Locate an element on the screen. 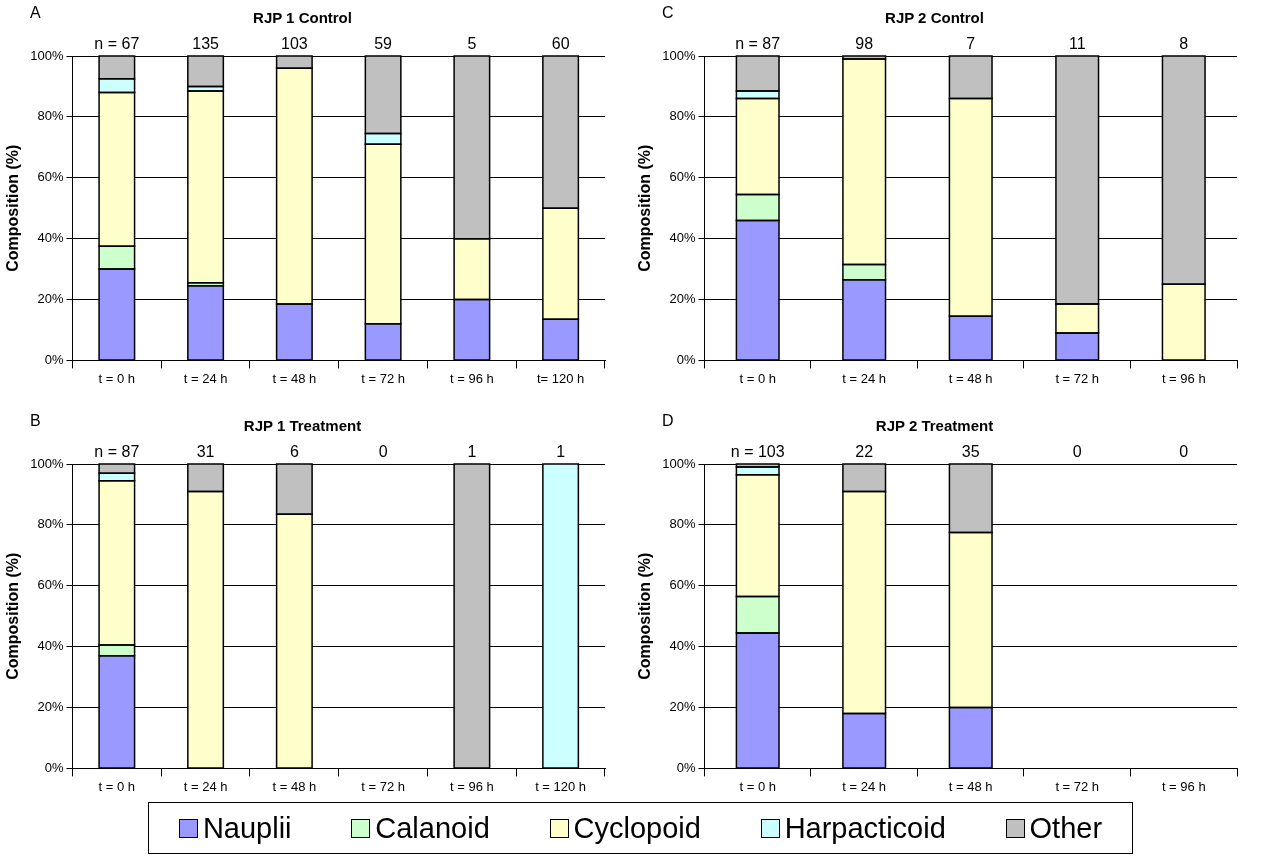 This screenshot has width=1265, height=859. text: 22 is located at coordinates (864, 452).